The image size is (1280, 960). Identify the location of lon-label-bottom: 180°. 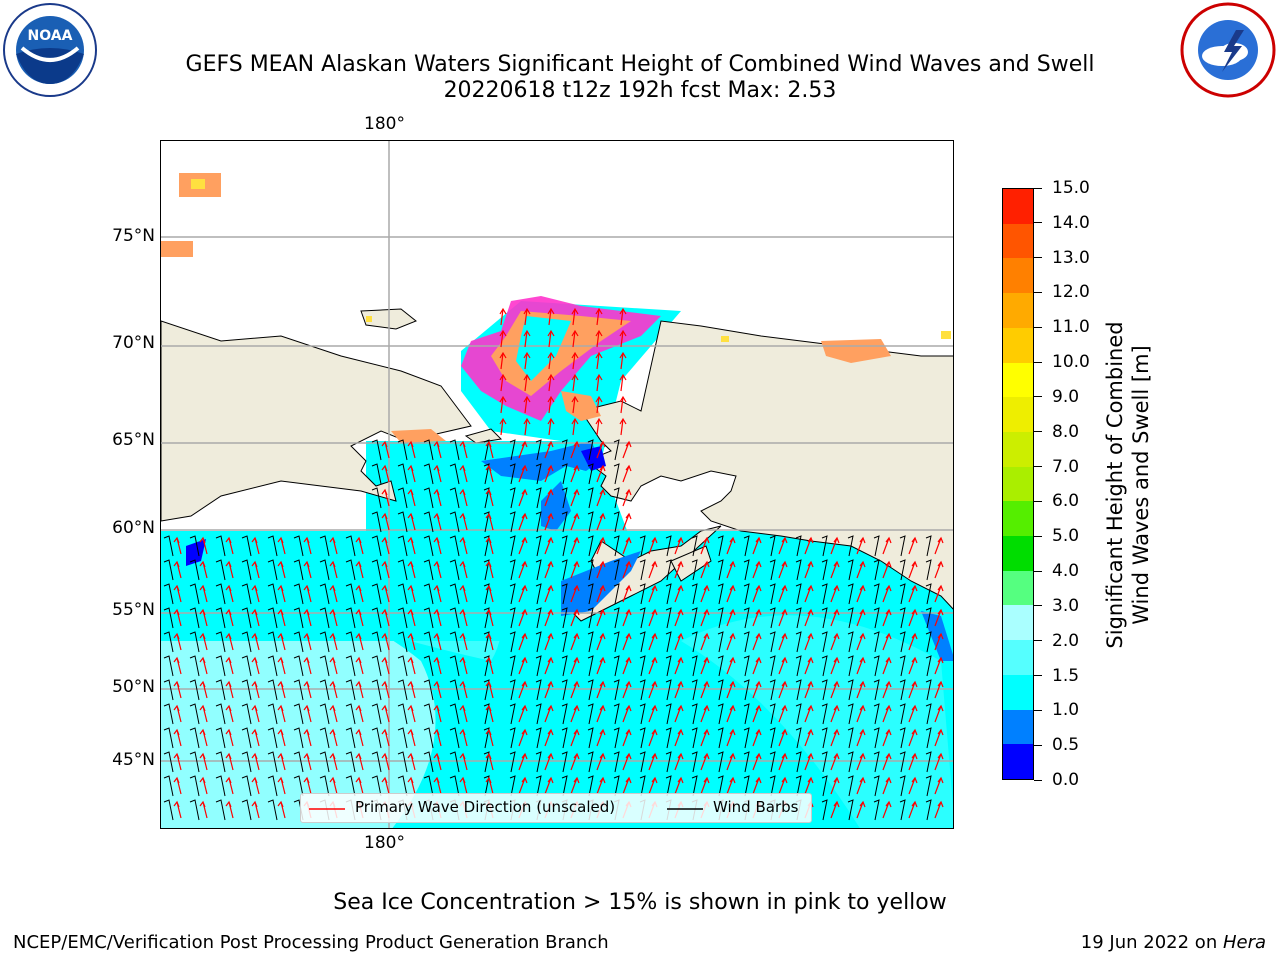
(384, 843).